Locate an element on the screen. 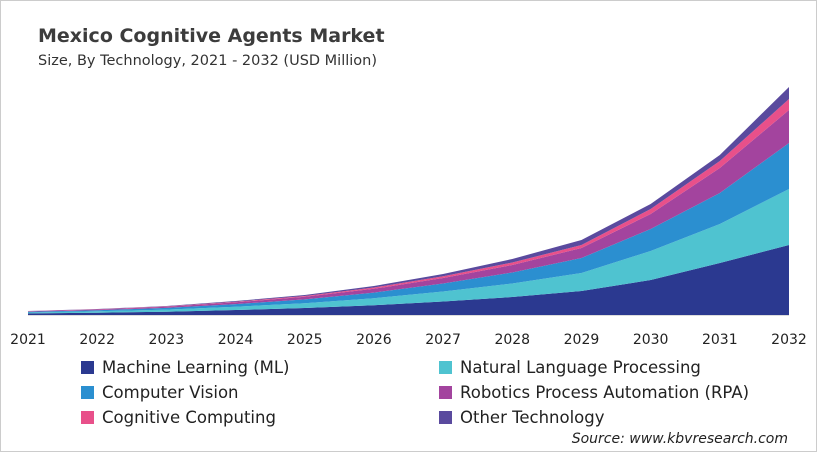 This screenshot has width=817, height=453. x-tick-label: 2031 is located at coordinates (720, 340).